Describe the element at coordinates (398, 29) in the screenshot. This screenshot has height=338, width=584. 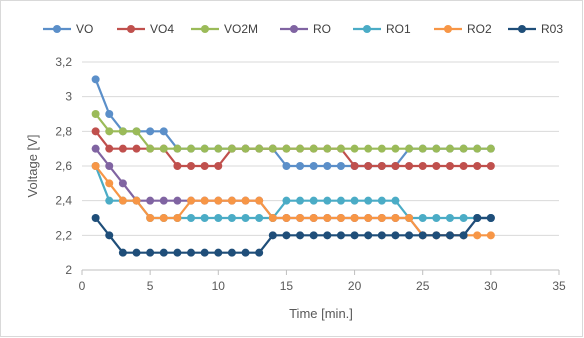
I see `legend-label: RO1` at that location.